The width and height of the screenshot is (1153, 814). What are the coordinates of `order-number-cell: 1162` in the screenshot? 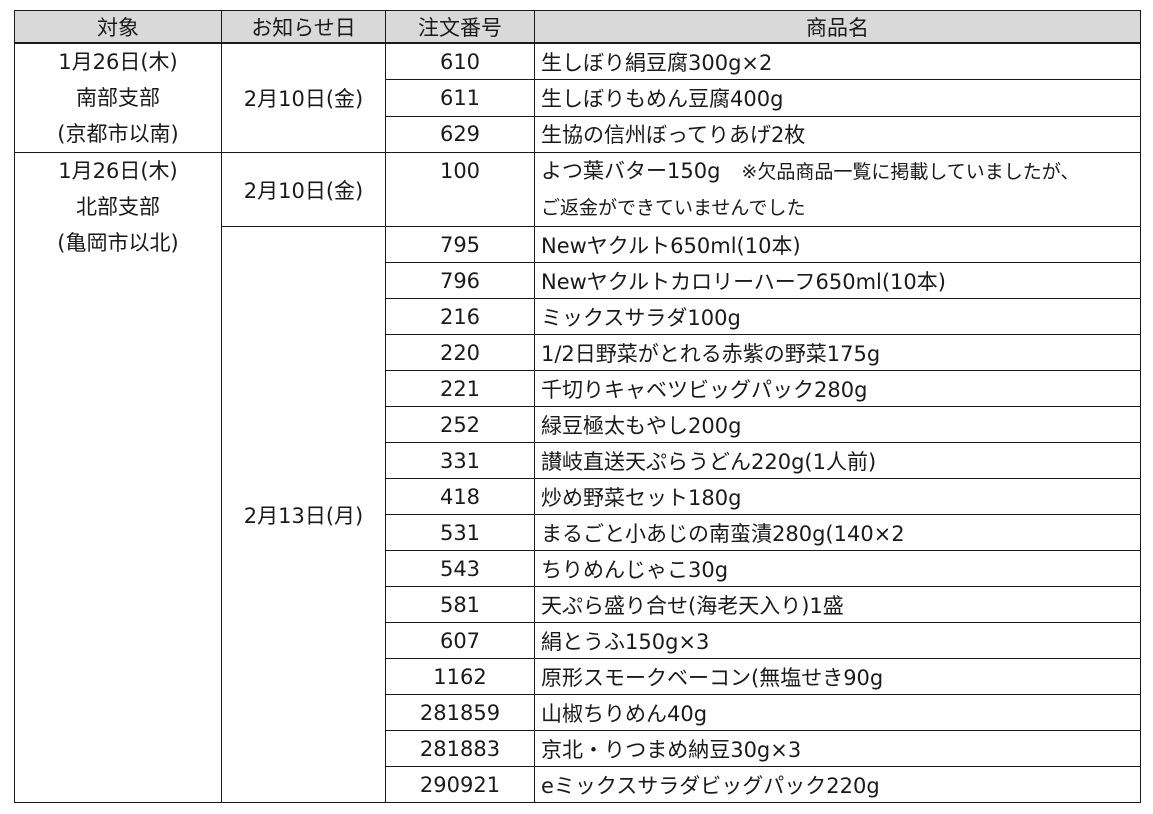 It's located at (460, 676).